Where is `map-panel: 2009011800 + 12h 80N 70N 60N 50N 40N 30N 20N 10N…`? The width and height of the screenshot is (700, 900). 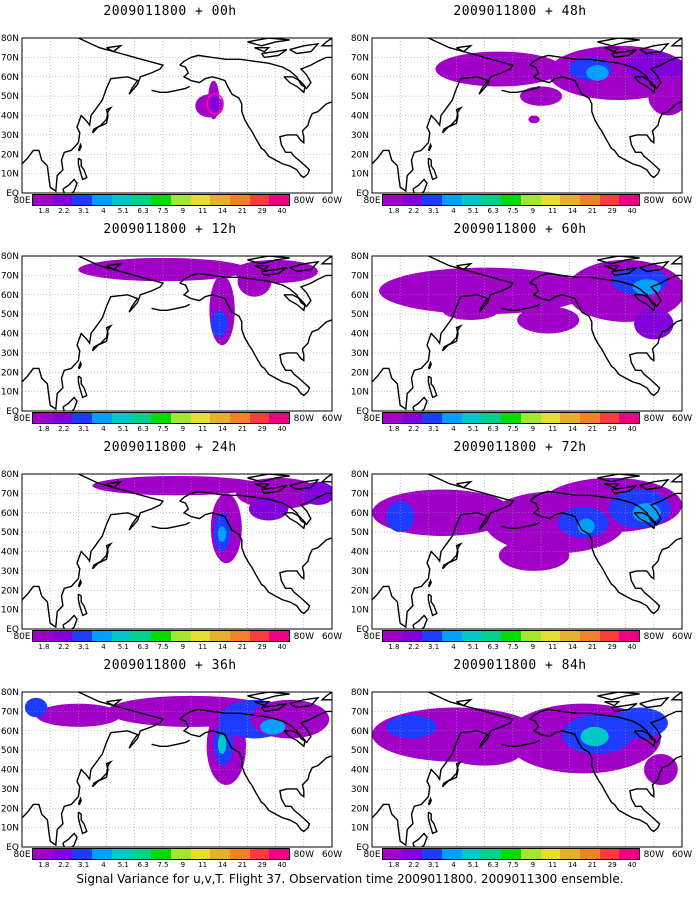 map-panel: 2009011800 + 12h 80N 70N 60N 50N 40N 30N 20N 10N… is located at coordinates (171, 325).